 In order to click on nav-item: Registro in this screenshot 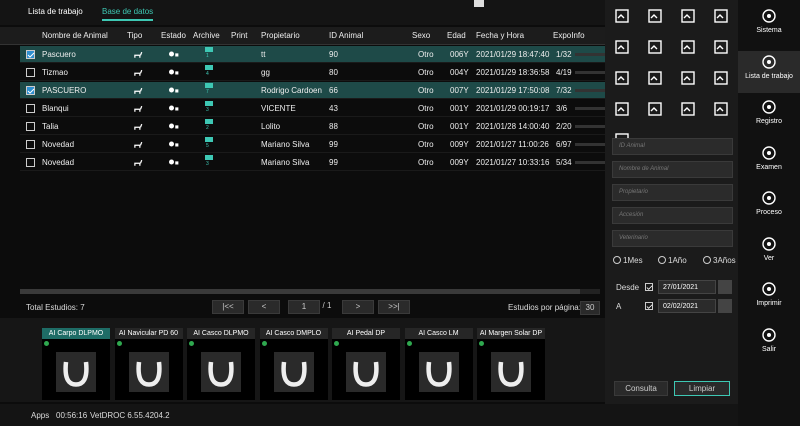, I will do `click(769, 117)`.